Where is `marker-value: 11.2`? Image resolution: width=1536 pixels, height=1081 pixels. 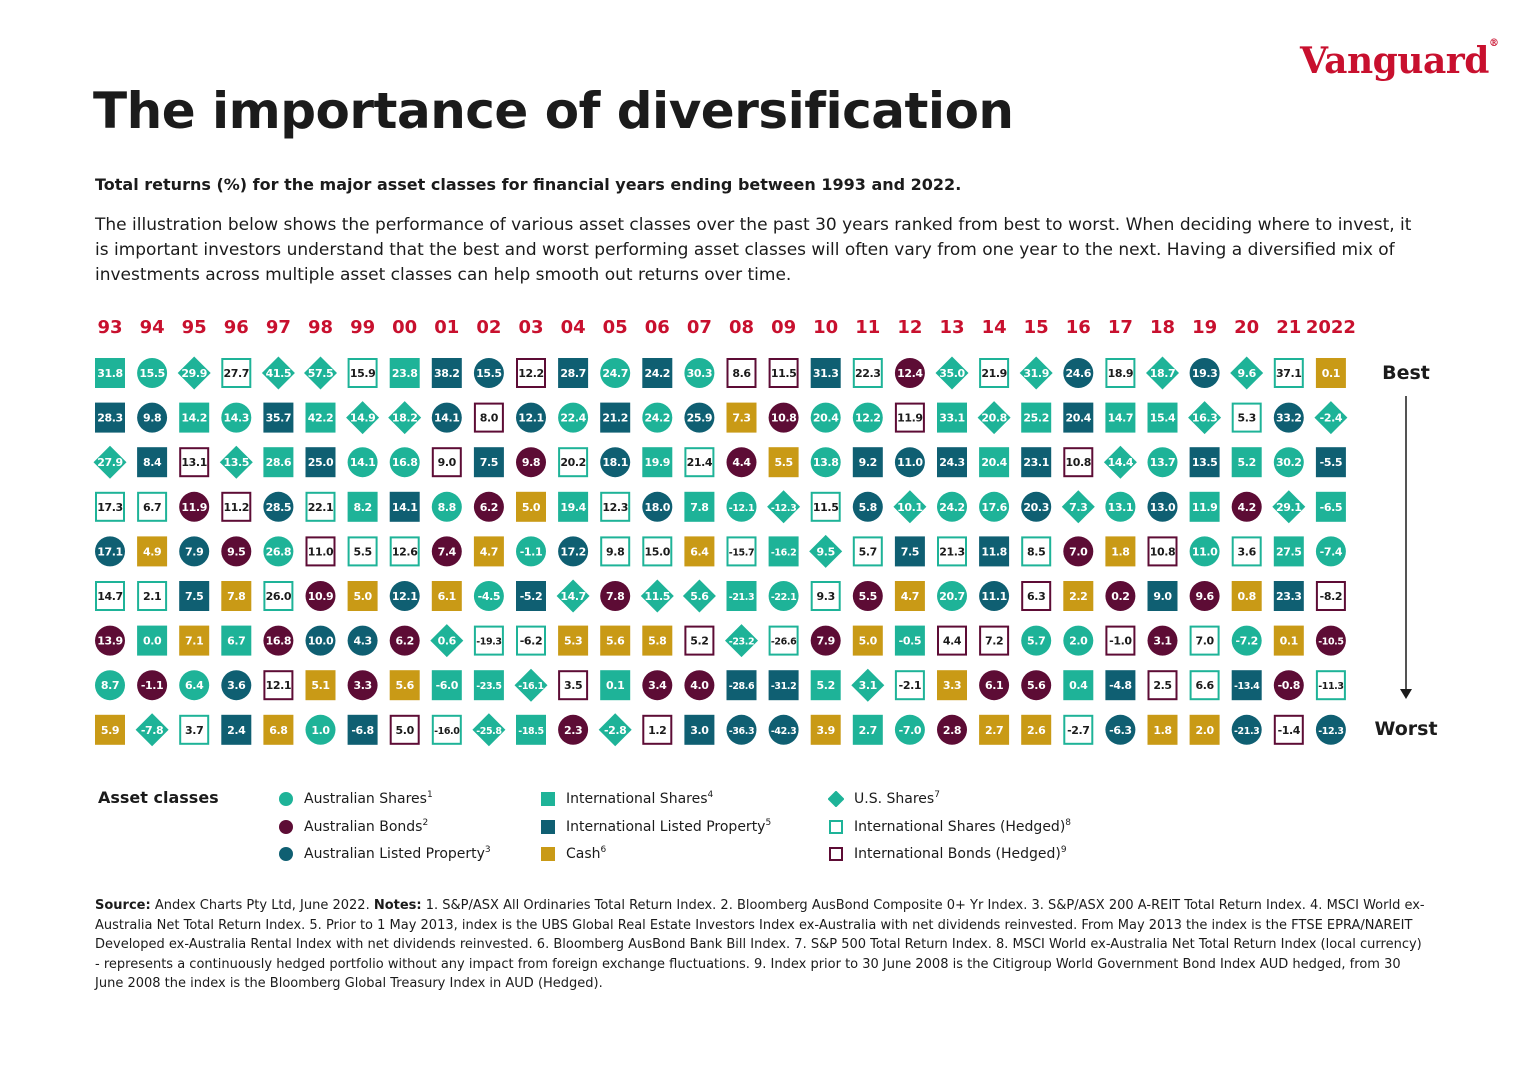
marker-value: 11.2 is located at coordinates (237, 507).